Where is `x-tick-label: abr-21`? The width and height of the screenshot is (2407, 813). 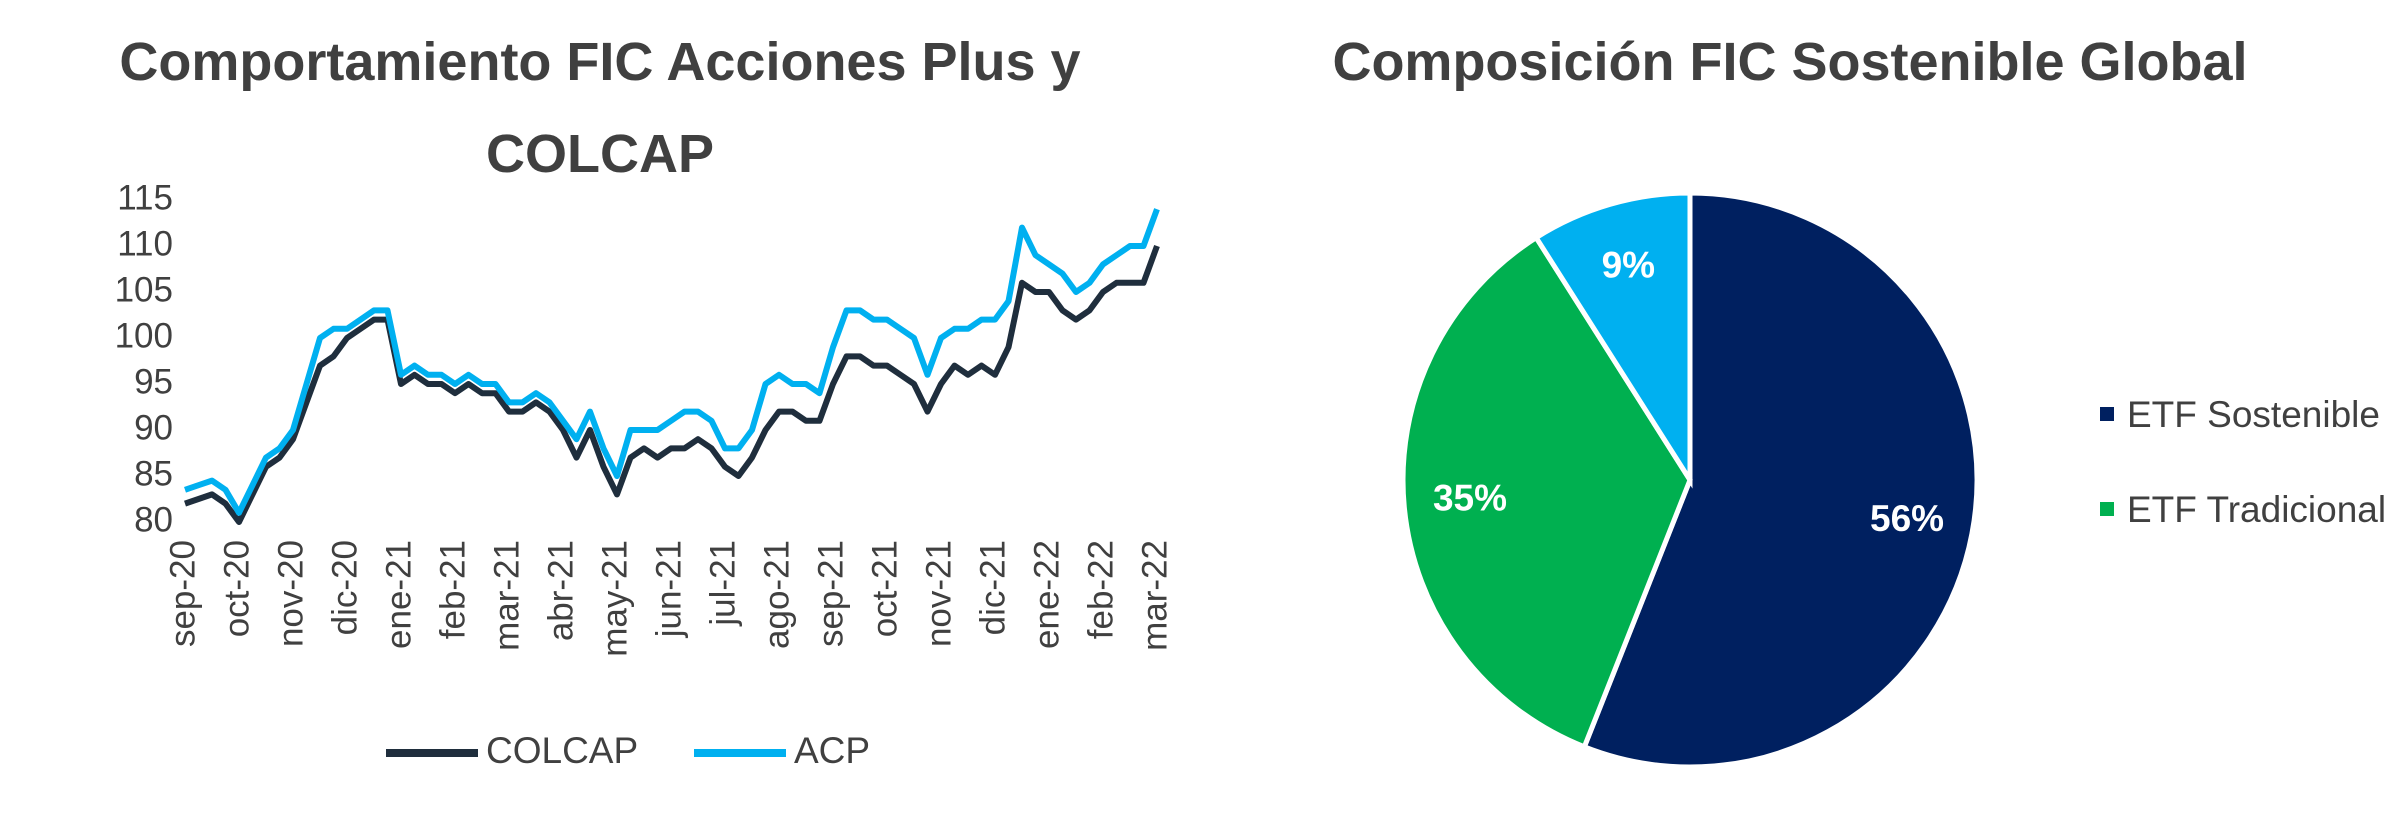
x-tick-label: abr-21 is located at coordinates (560, 590).